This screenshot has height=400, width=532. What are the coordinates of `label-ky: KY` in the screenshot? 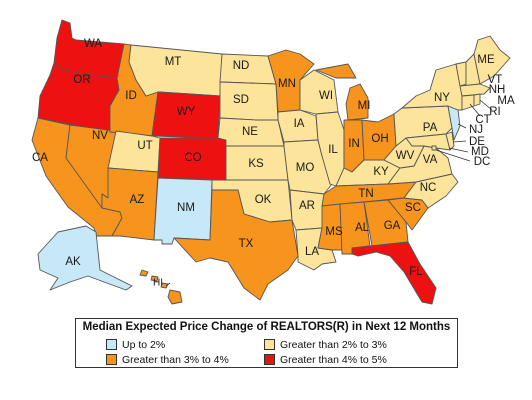 It's located at (381, 172).